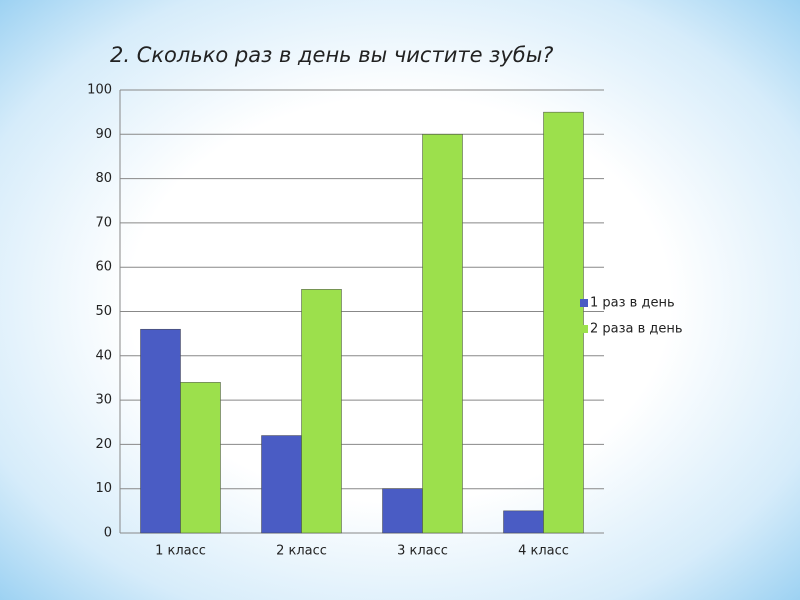 This screenshot has width=800, height=600. What do you see at coordinates (103, 134) in the screenshot?
I see `y-tick-label: 90` at bounding box center [103, 134].